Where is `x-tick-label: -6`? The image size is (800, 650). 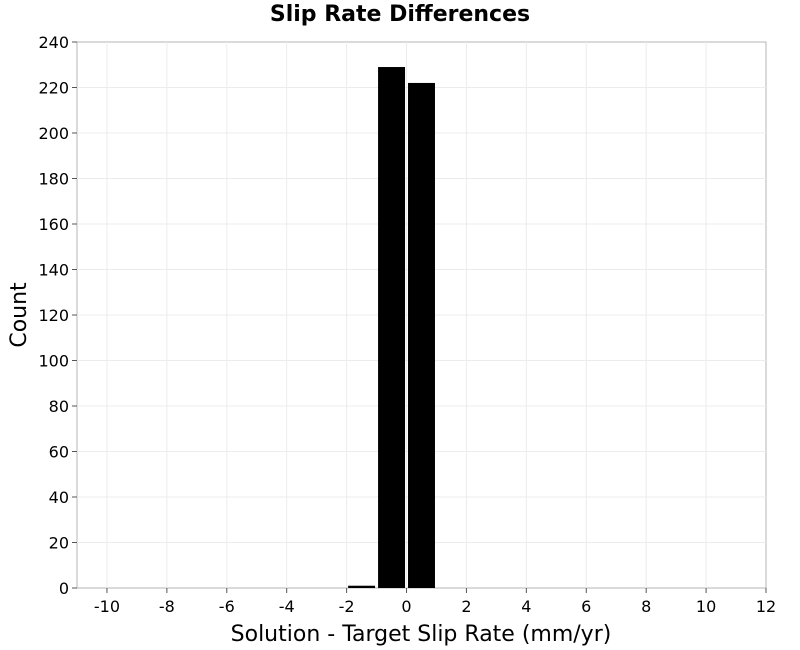 x-tick-label: -6 is located at coordinates (227, 606).